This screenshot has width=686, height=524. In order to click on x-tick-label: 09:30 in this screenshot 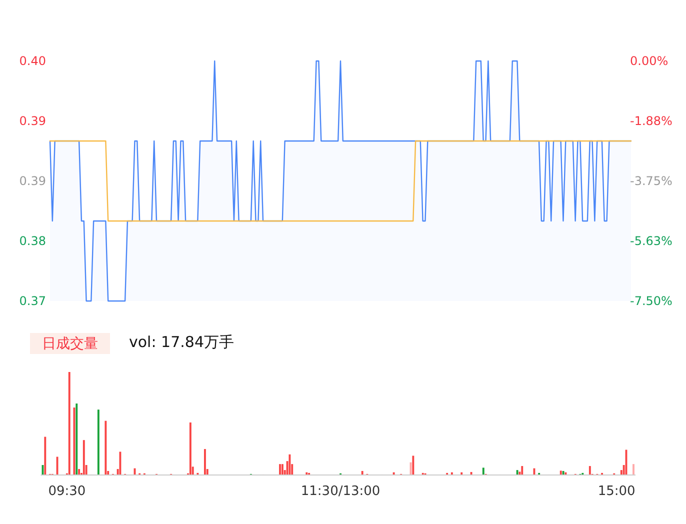, I will do `click(67, 491)`.